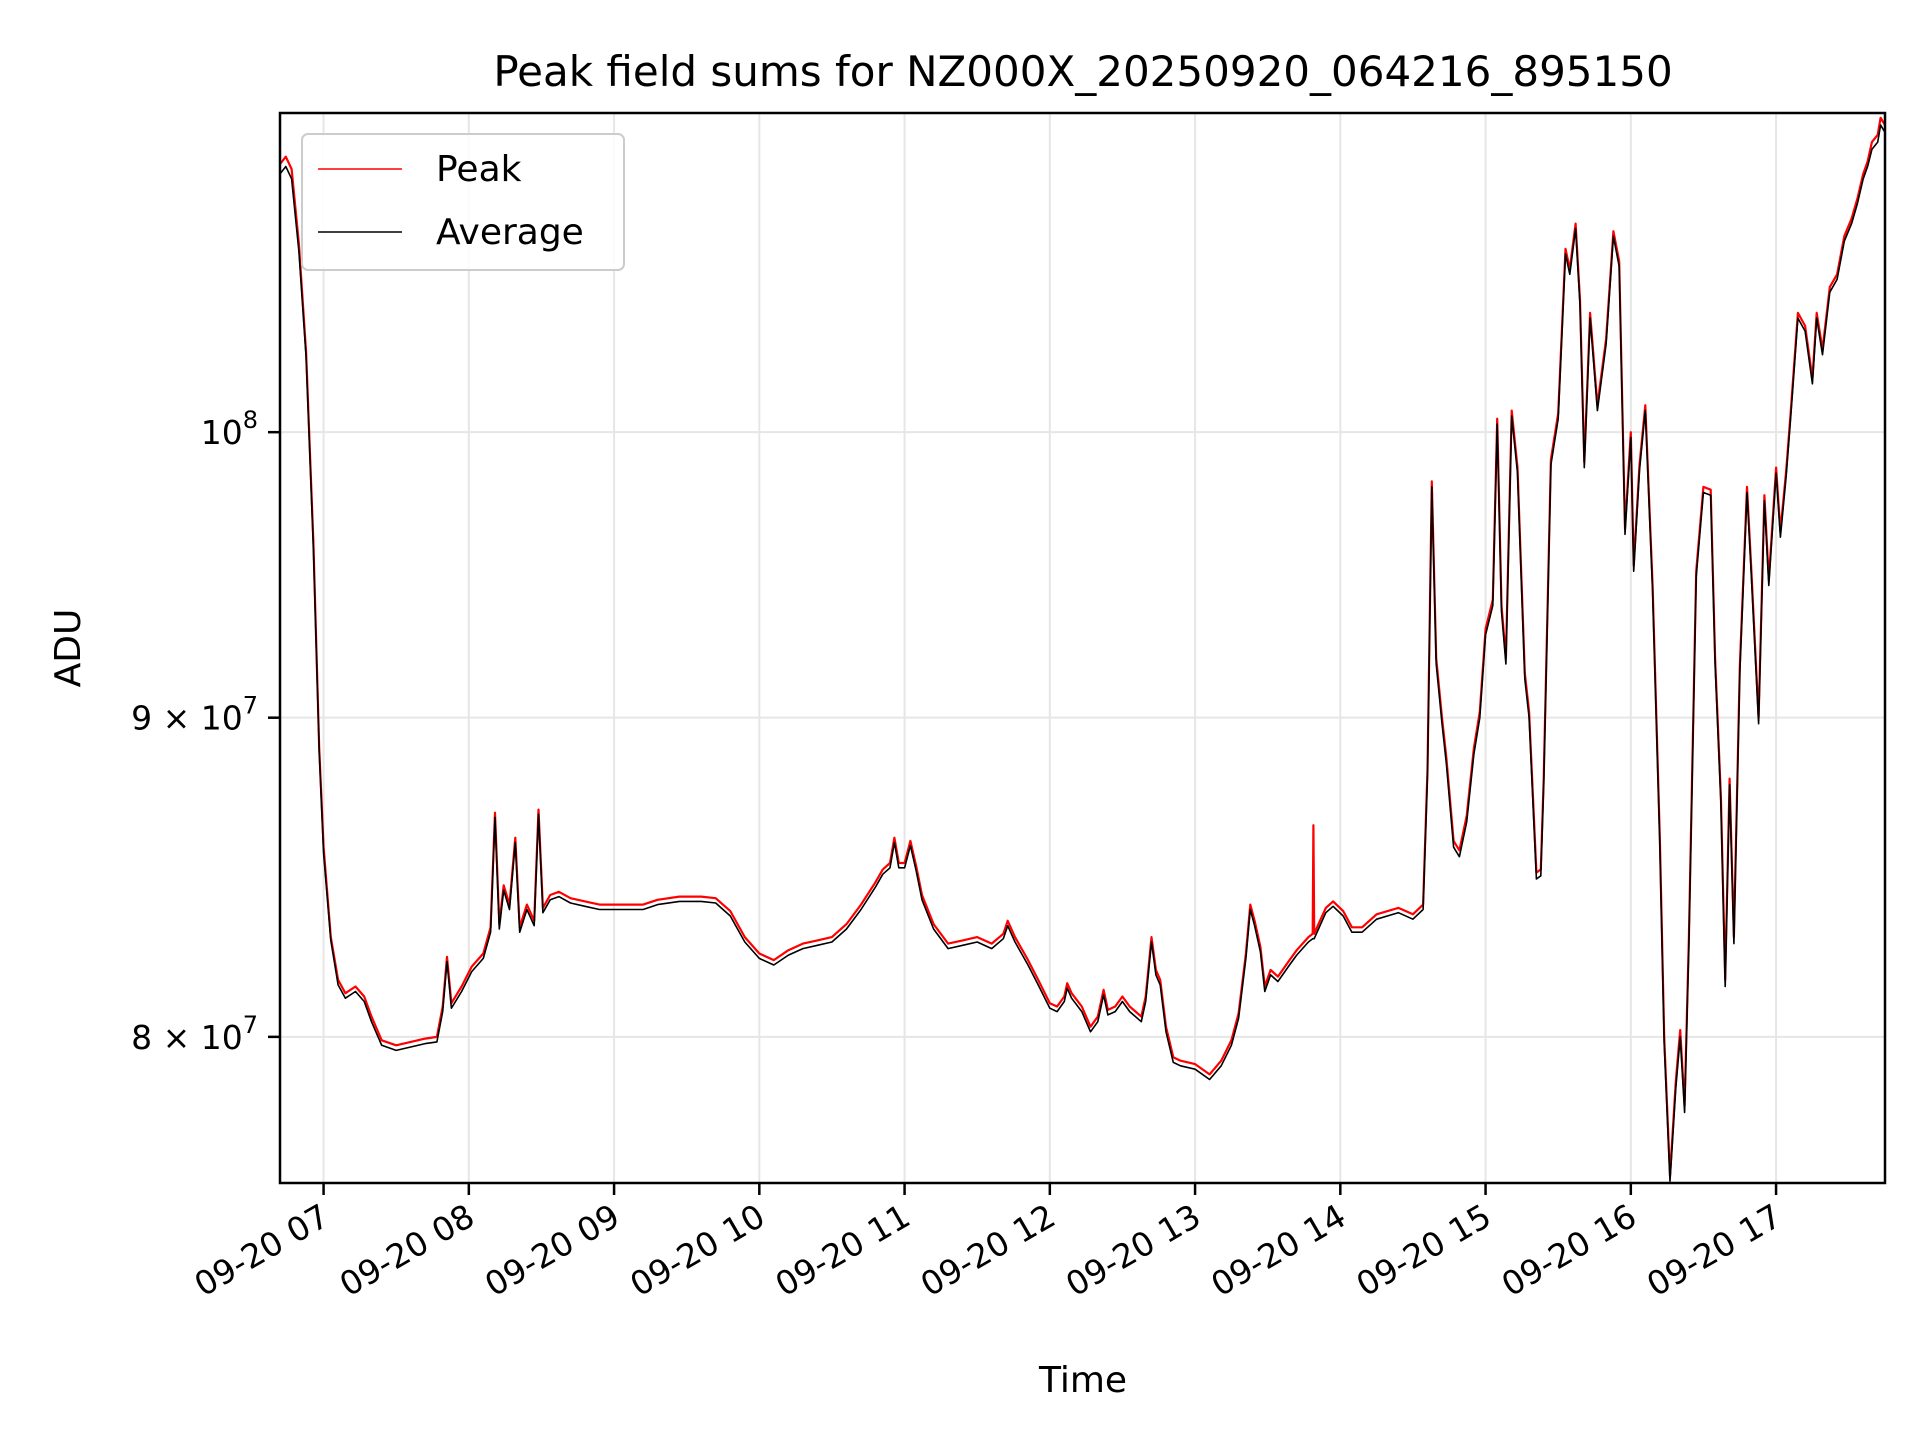 Image resolution: width=1920 pixels, height=1440 pixels. I want to click on y-tick-label-base: 8, so click(141, 1037).